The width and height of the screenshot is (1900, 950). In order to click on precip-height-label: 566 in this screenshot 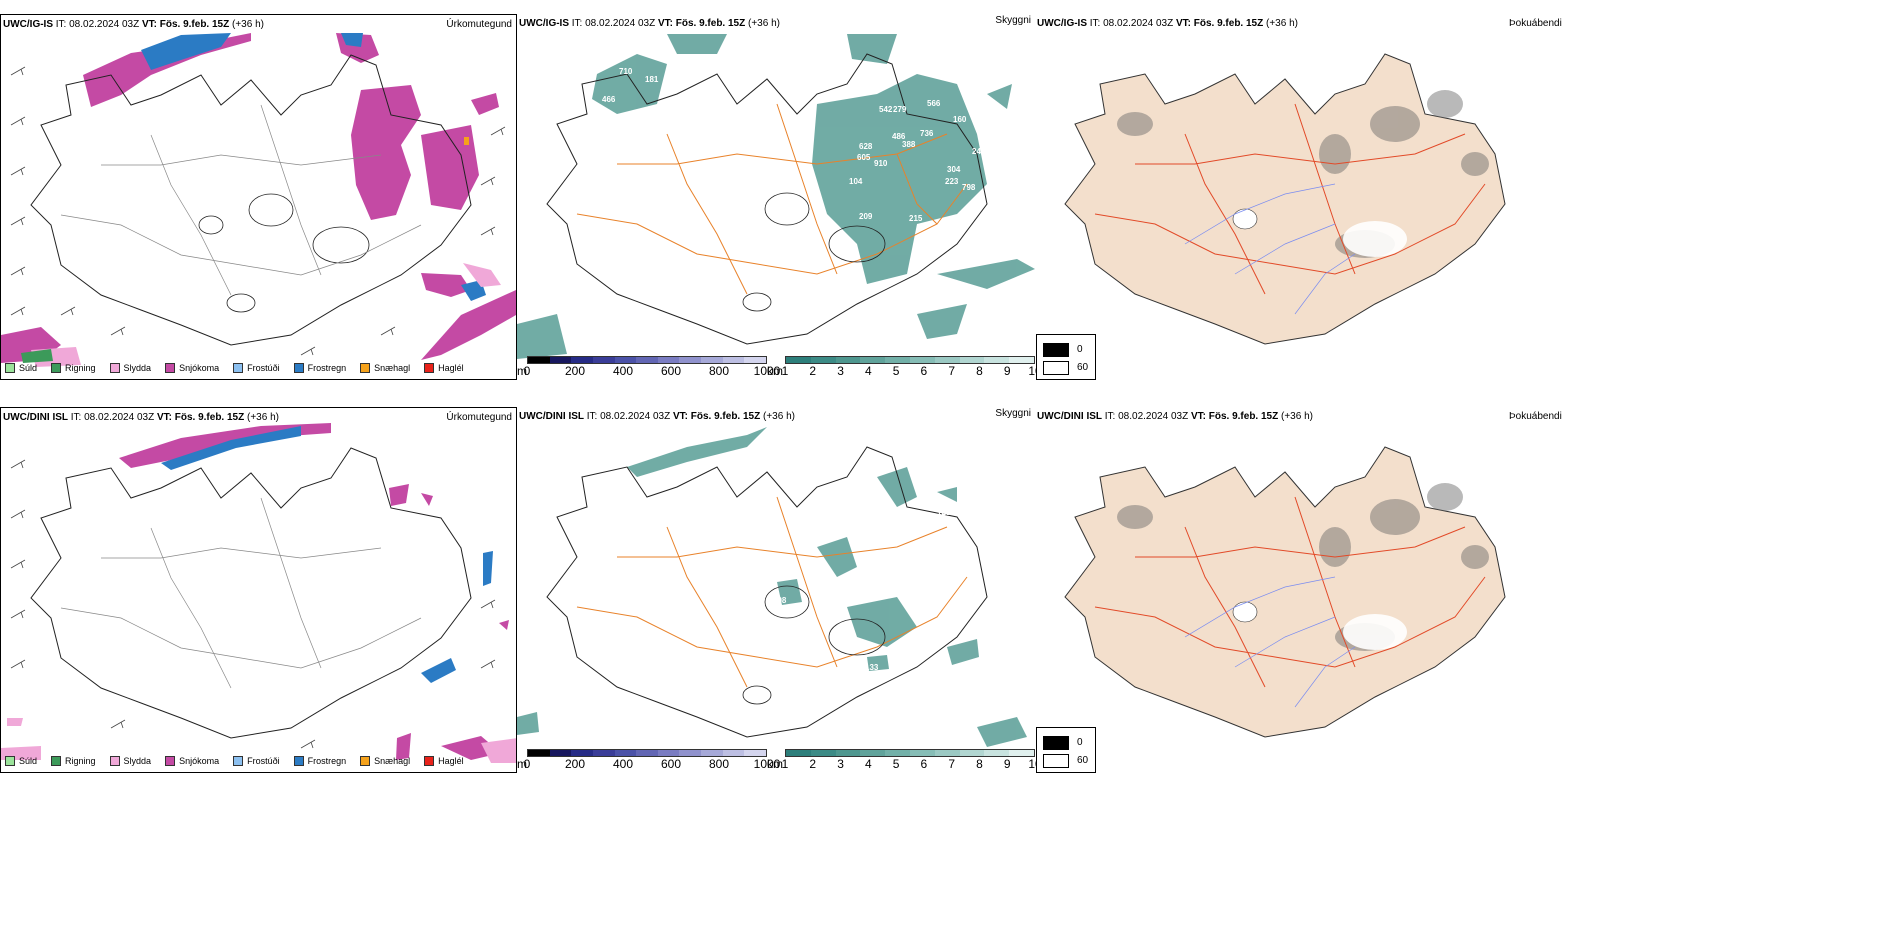, I will do `click(934, 103)`.